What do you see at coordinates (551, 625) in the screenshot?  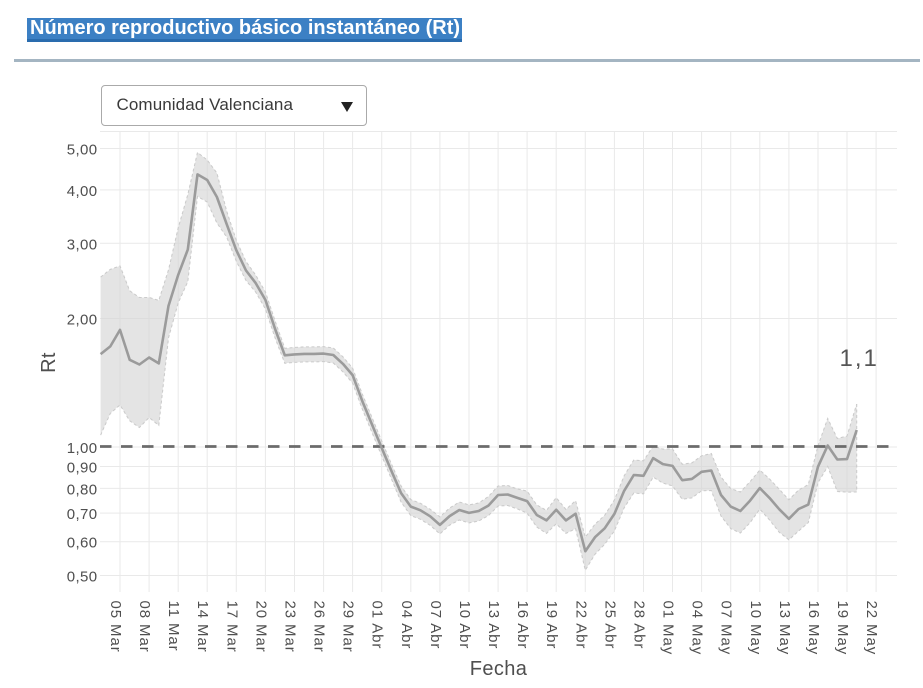 I see `svg-text: 19 Abr` at bounding box center [551, 625].